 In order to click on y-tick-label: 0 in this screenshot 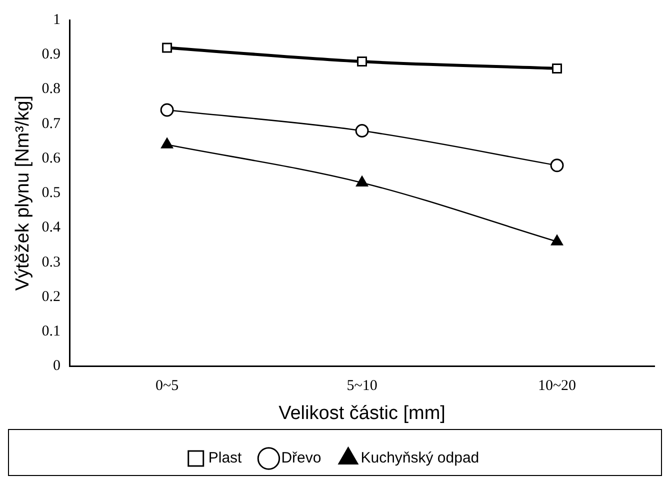, I will do `click(57, 366)`.